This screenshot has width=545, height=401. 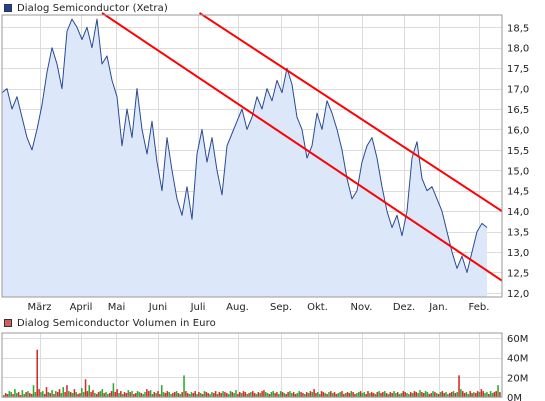 I want to click on price-y-tick-label: 18,5, so click(x=518, y=28).